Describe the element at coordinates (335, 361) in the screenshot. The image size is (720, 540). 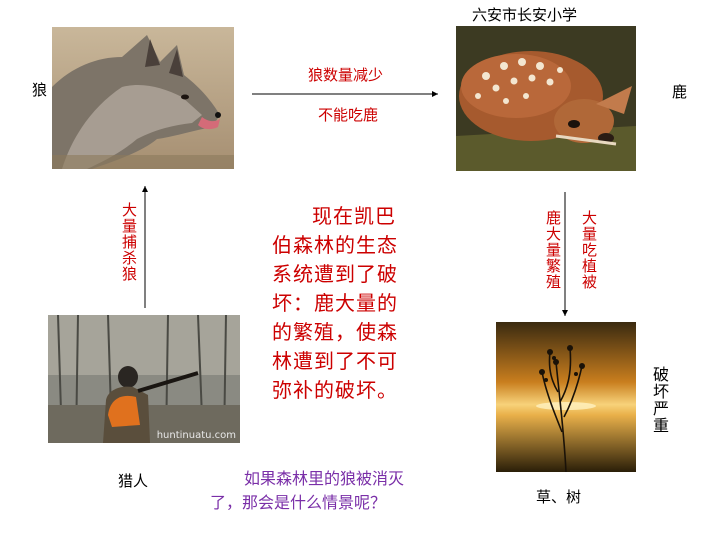
I see `main-line-6: 林遭到了不可` at that location.